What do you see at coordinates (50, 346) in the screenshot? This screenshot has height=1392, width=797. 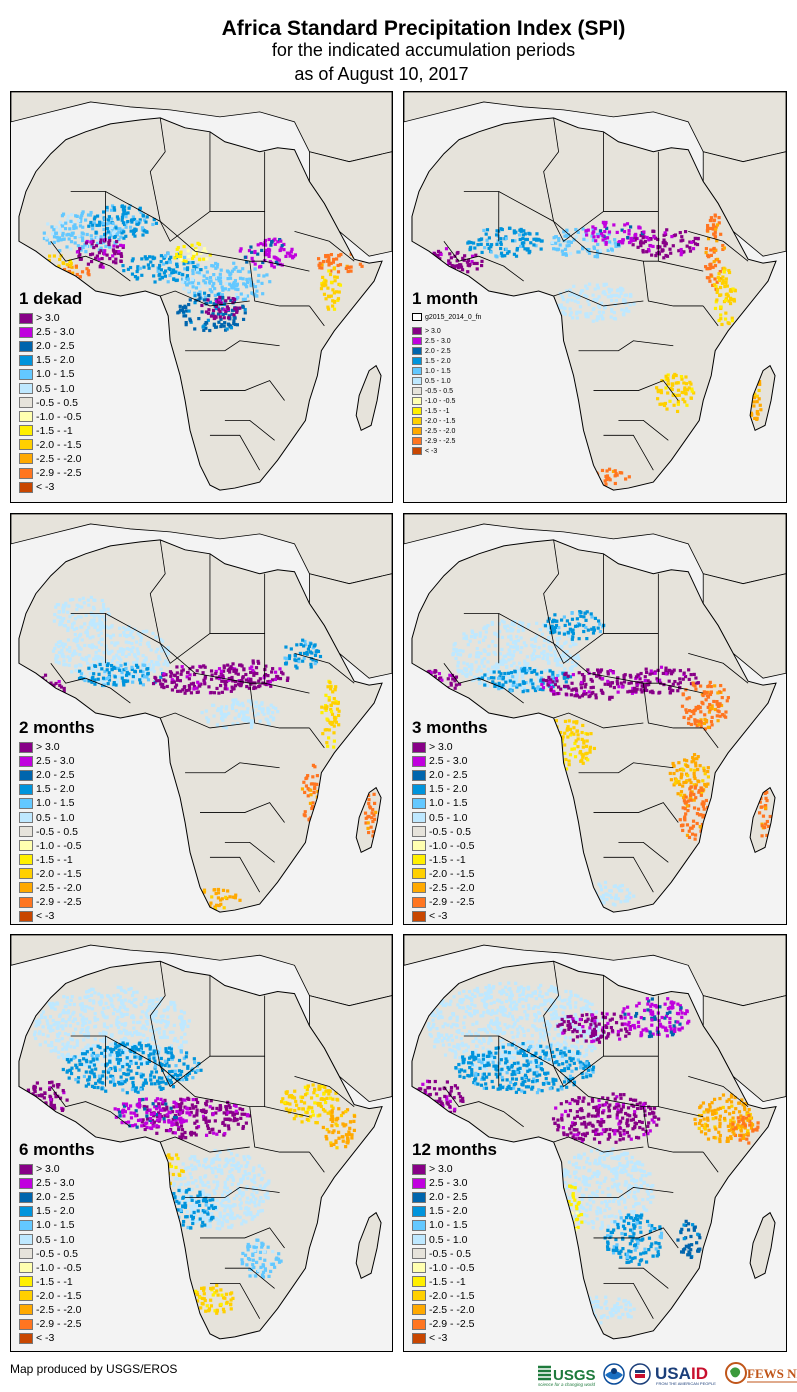 I see `legend-item: 2.0 - 2.5` at bounding box center [50, 346].